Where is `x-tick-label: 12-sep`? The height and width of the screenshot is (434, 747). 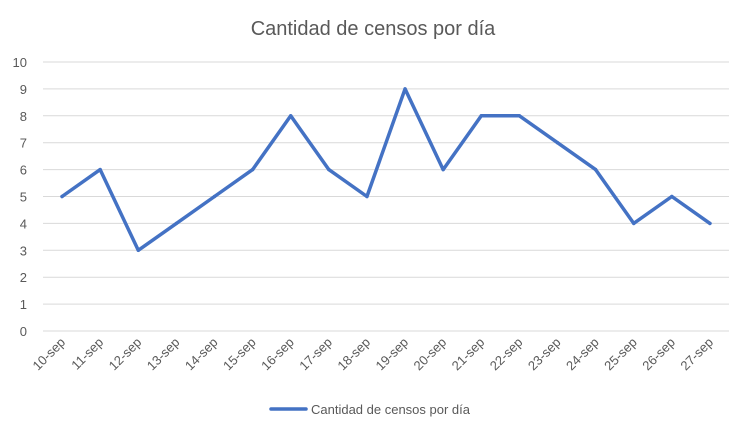
x-tick-label: 12-sep is located at coordinates (125, 354).